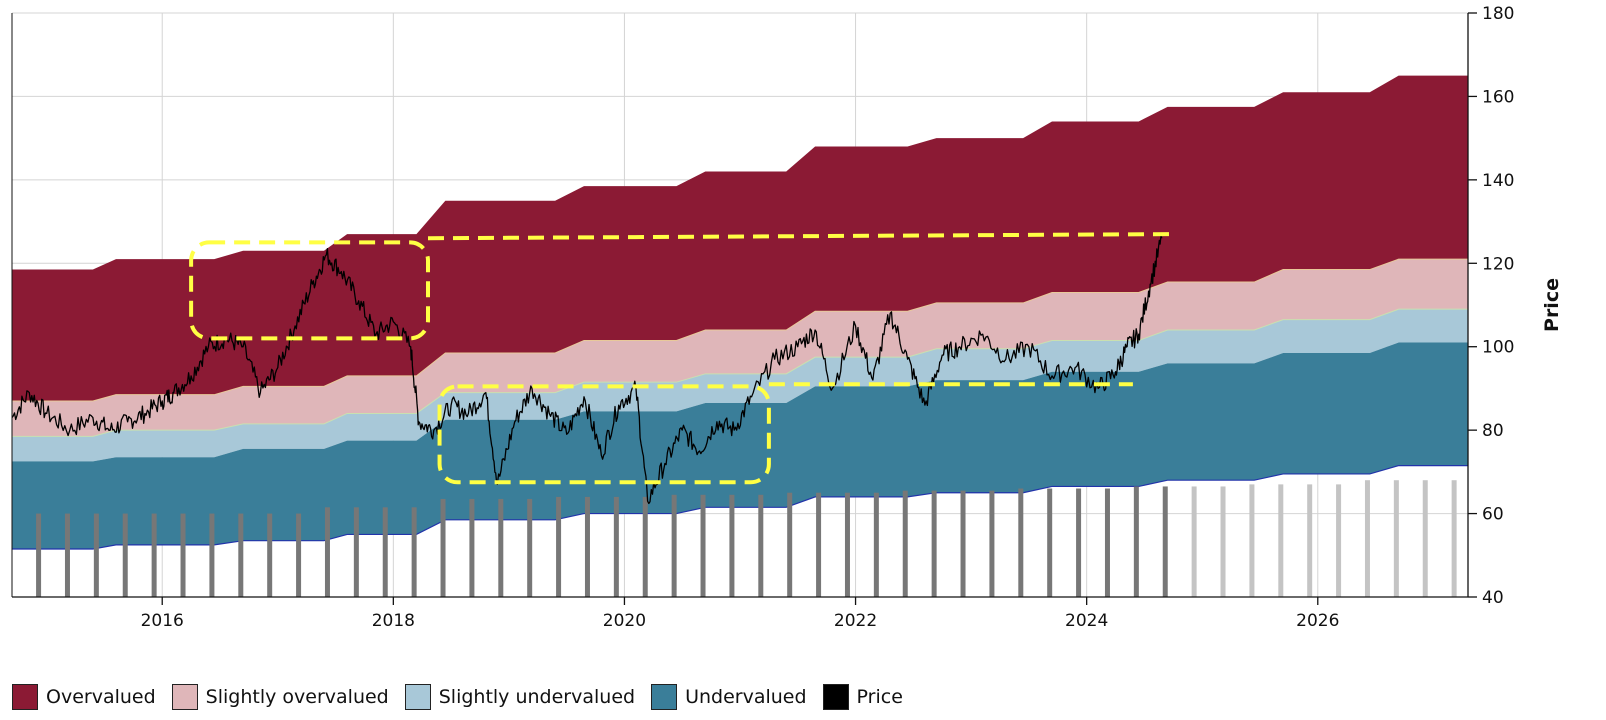 The image size is (1606, 720). I want to click on y-tick-label-80: 80, so click(1493, 431).